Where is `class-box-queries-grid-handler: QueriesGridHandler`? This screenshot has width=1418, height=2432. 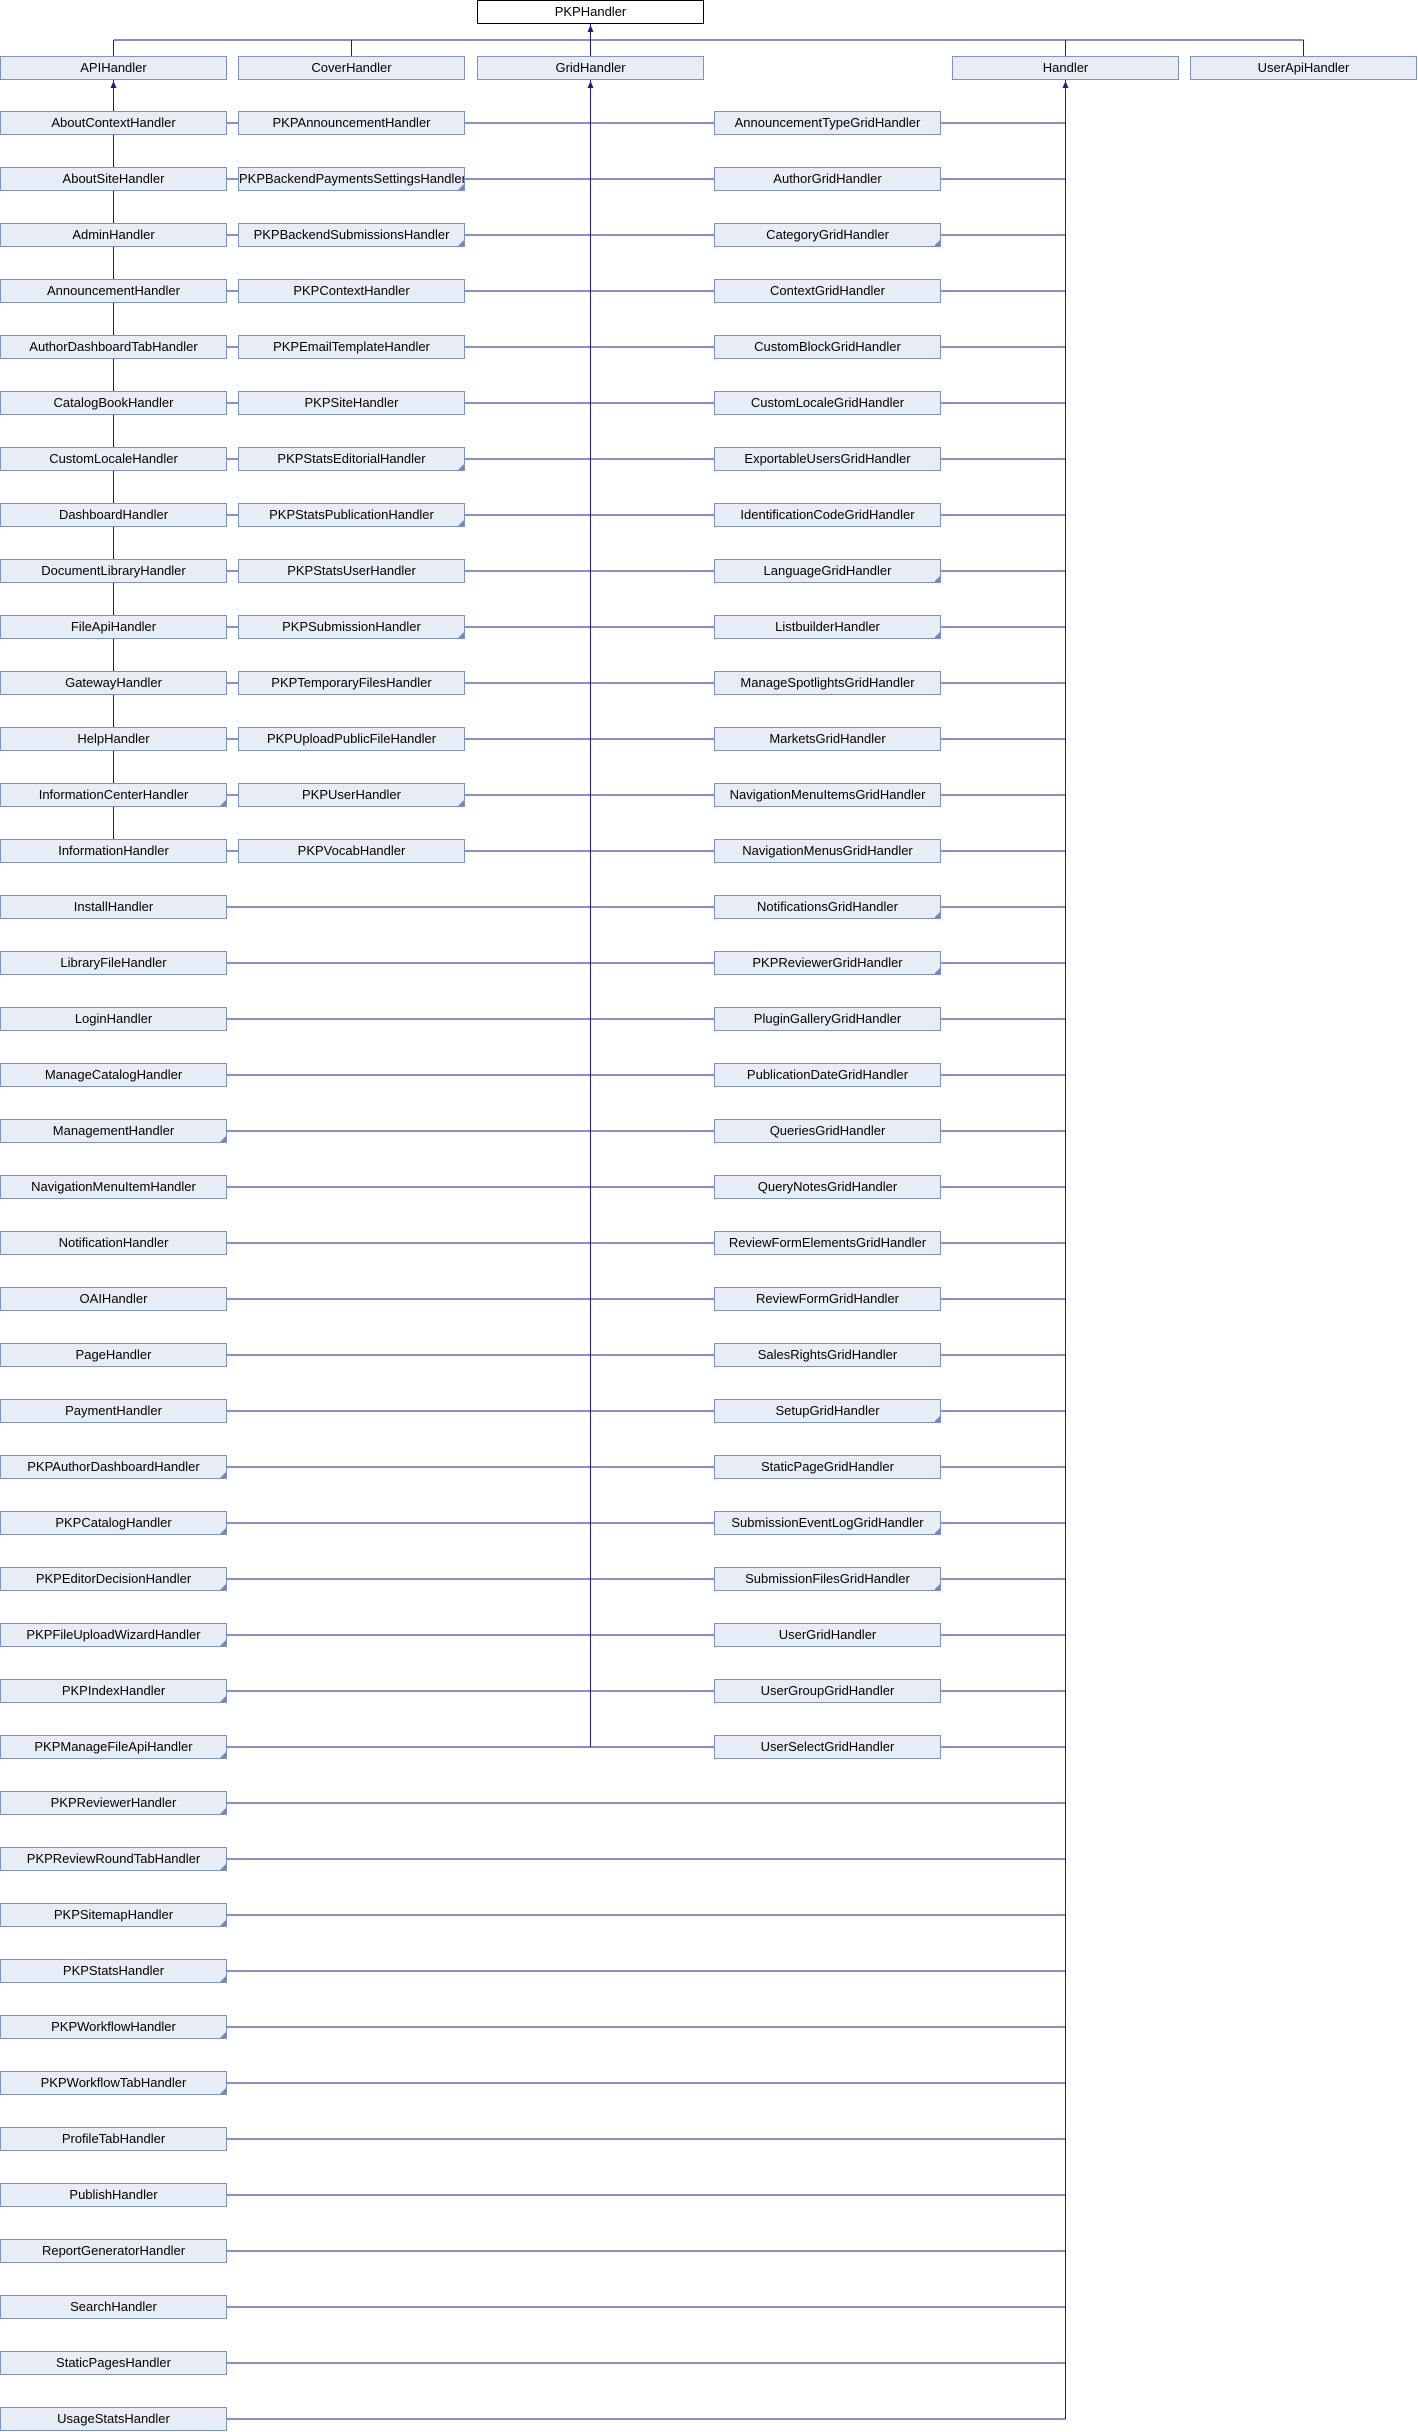
class-box-queries-grid-handler: QueriesGridHandler is located at coordinates (827, 1131).